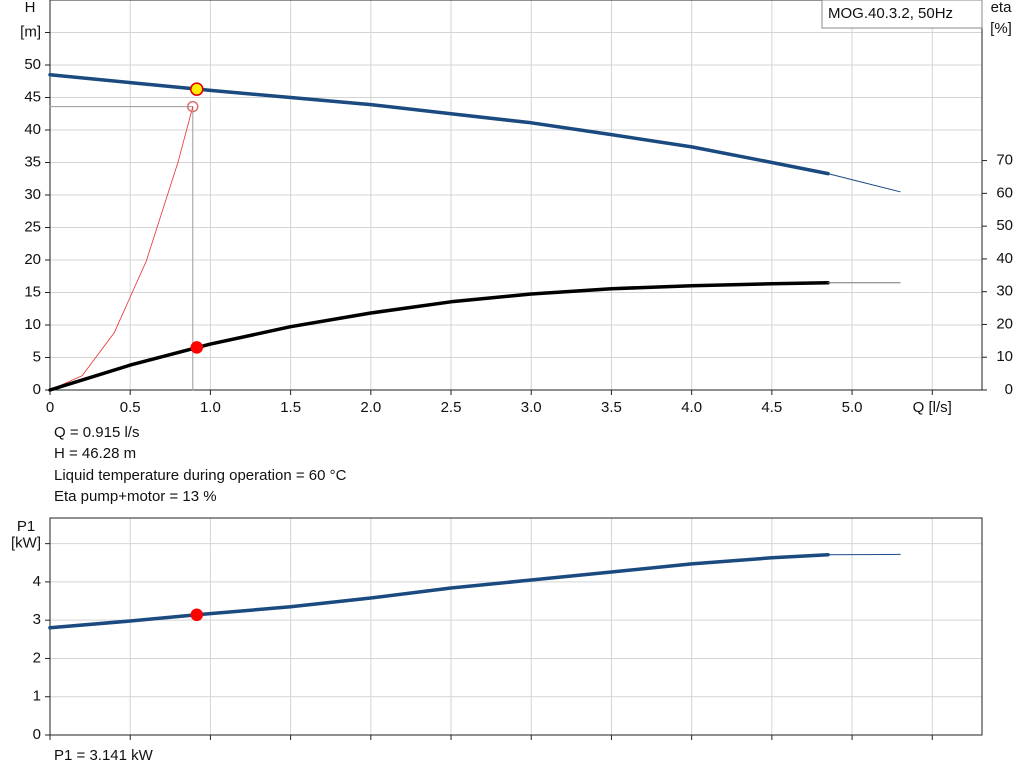  What do you see at coordinates (32, 64) in the screenshot?
I see `y-tick-label: 50` at bounding box center [32, 64].